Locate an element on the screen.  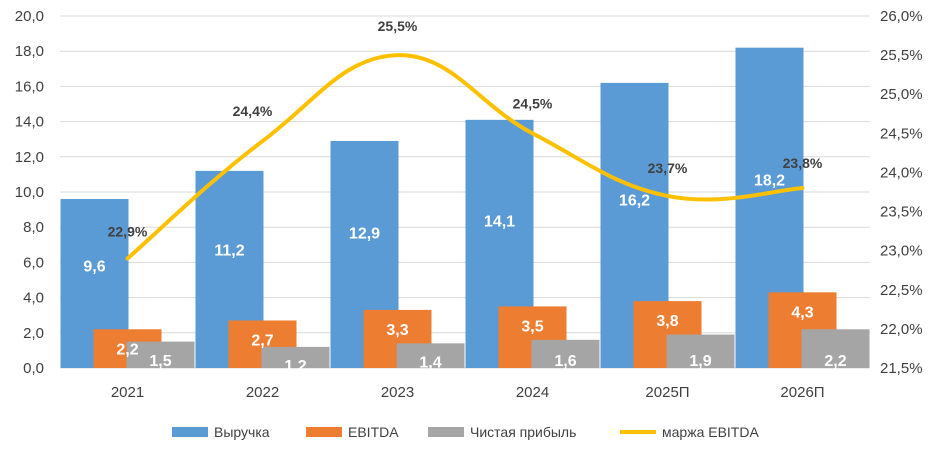
bar-data-label: 4,3 is located at coordinates (802, 312).